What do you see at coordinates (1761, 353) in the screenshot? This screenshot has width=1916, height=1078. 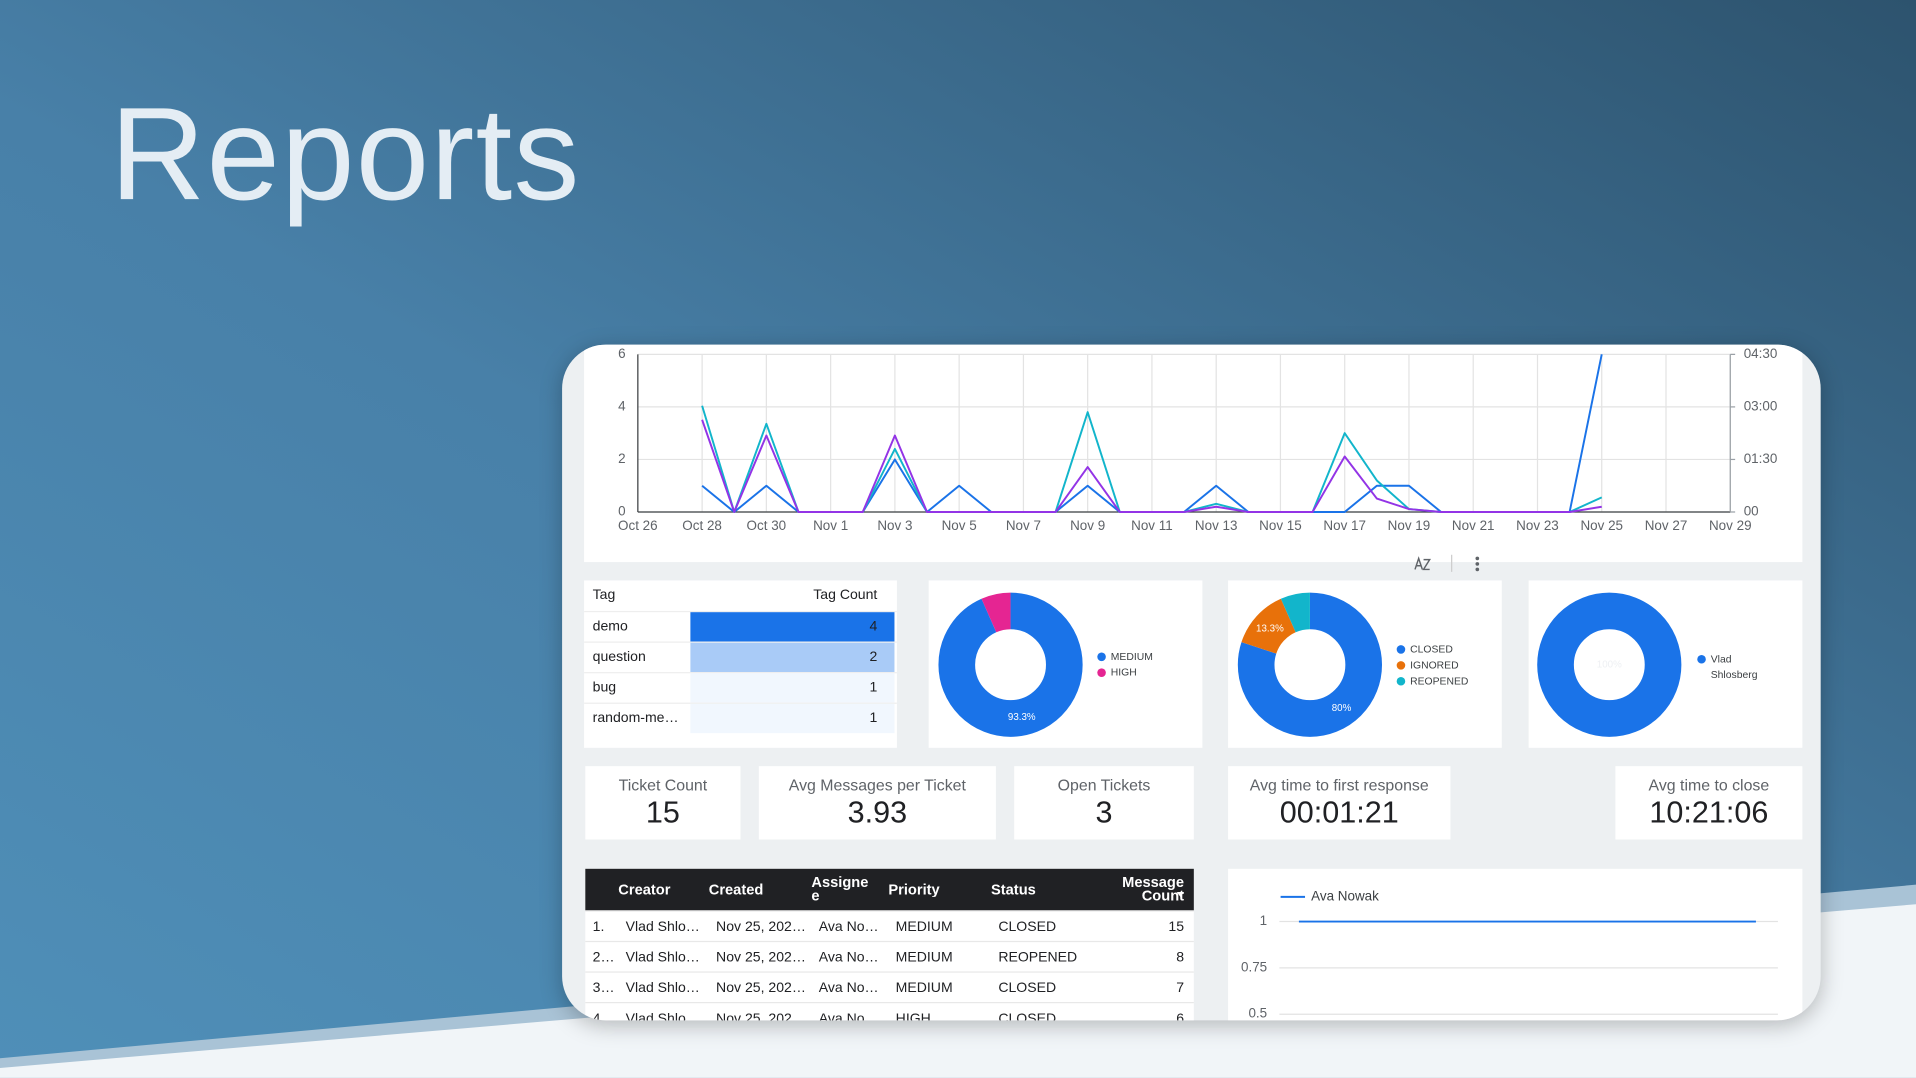 I see `y2-tick-label: 04:30` at bounding box center [1761, 353].